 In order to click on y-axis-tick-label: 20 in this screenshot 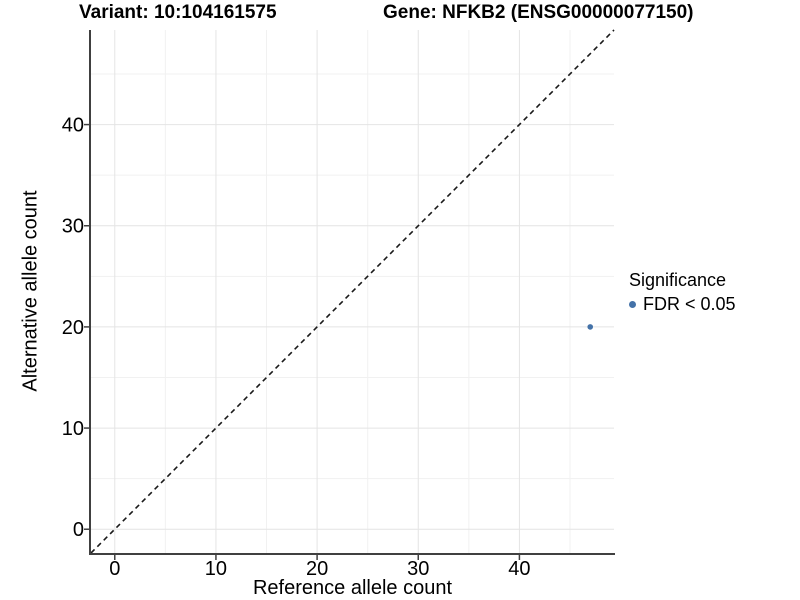, I will do `click(73, 328)`.